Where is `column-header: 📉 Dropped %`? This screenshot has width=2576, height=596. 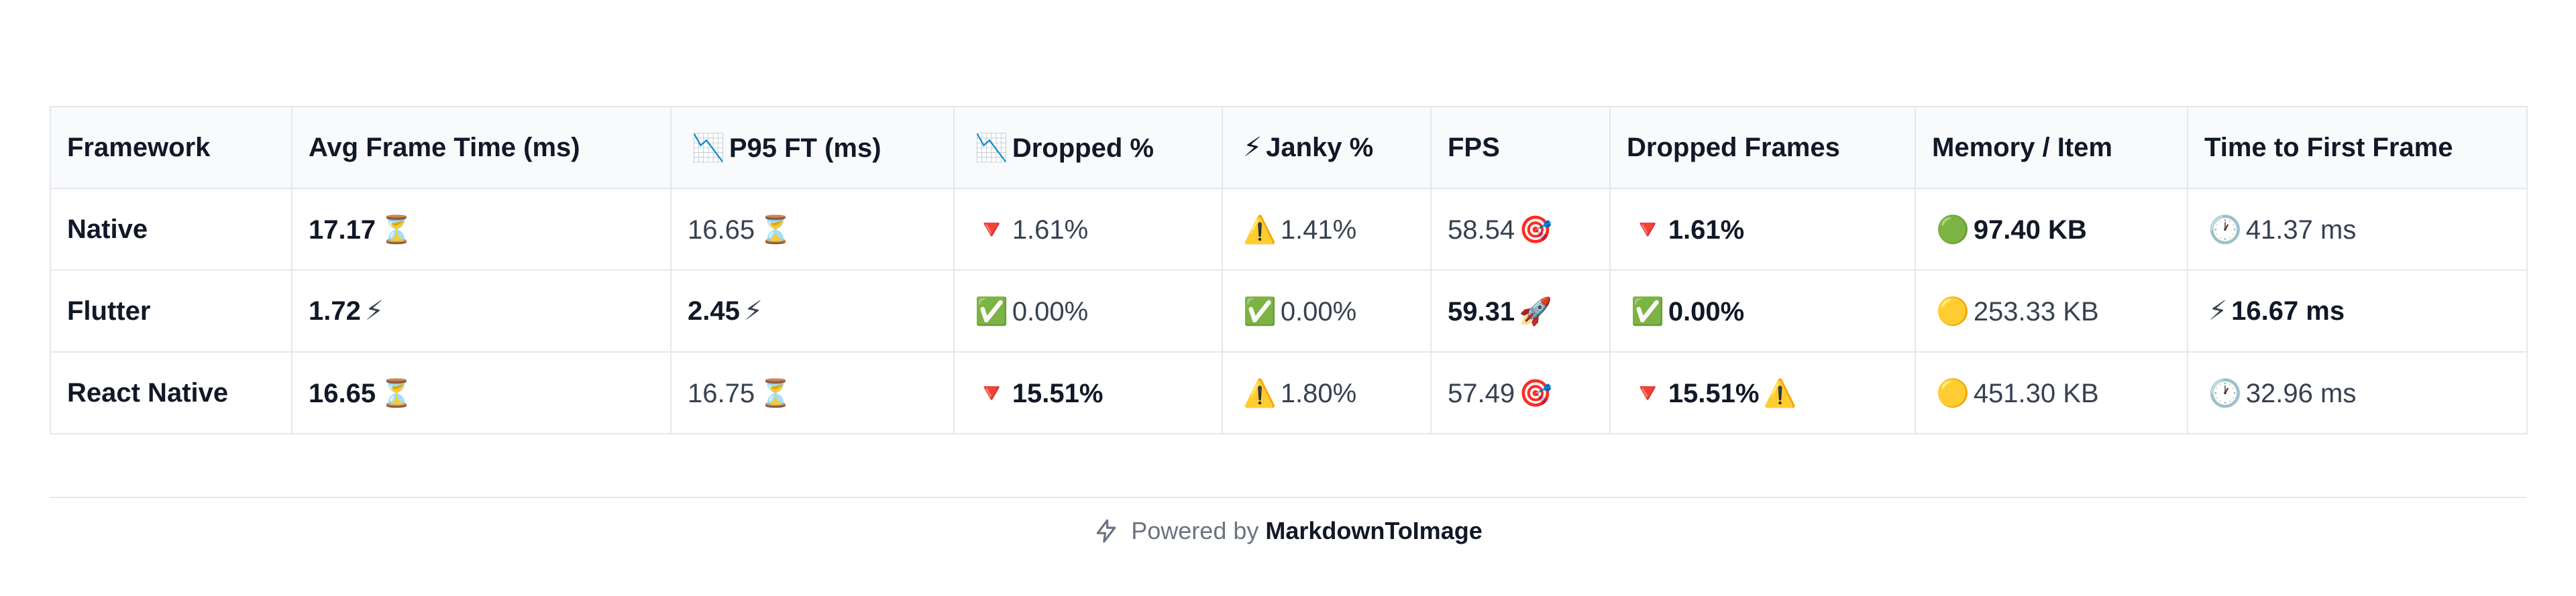
column-header: 📉 Dropped % is located at coordinates (1088, 147).